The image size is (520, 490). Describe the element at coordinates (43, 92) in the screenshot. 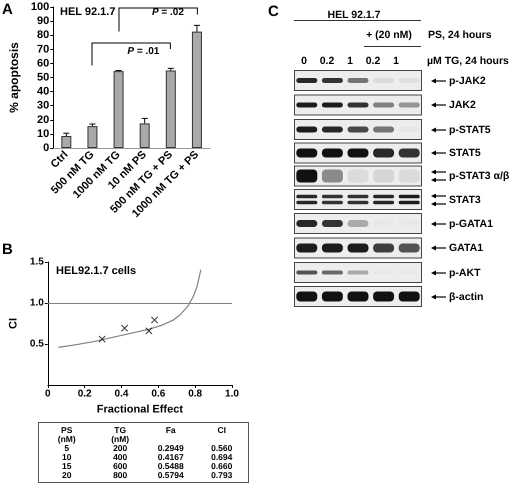

I see `y-tick-label: 40` at that location.